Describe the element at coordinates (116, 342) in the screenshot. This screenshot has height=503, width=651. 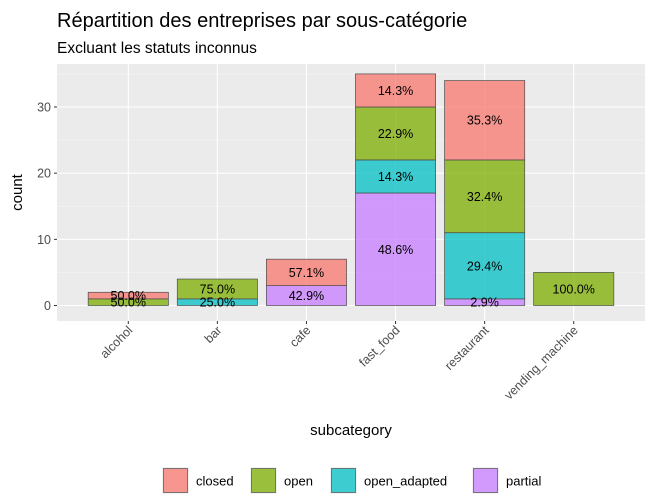
I see `x-tick-label: alcohol` at that location.